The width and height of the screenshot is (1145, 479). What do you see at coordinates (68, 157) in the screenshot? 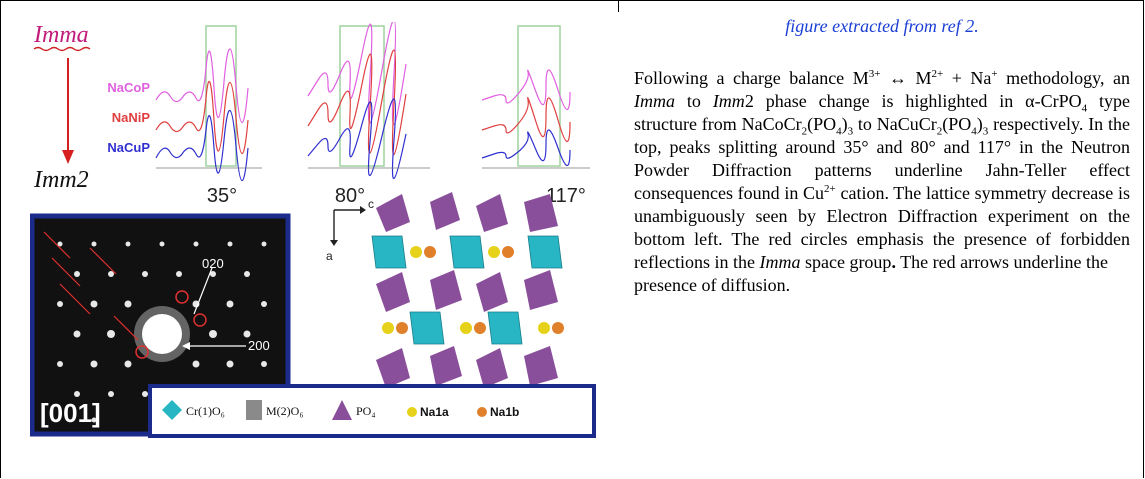
I see `phase-arrow-head` at bounding box center [68, 157].